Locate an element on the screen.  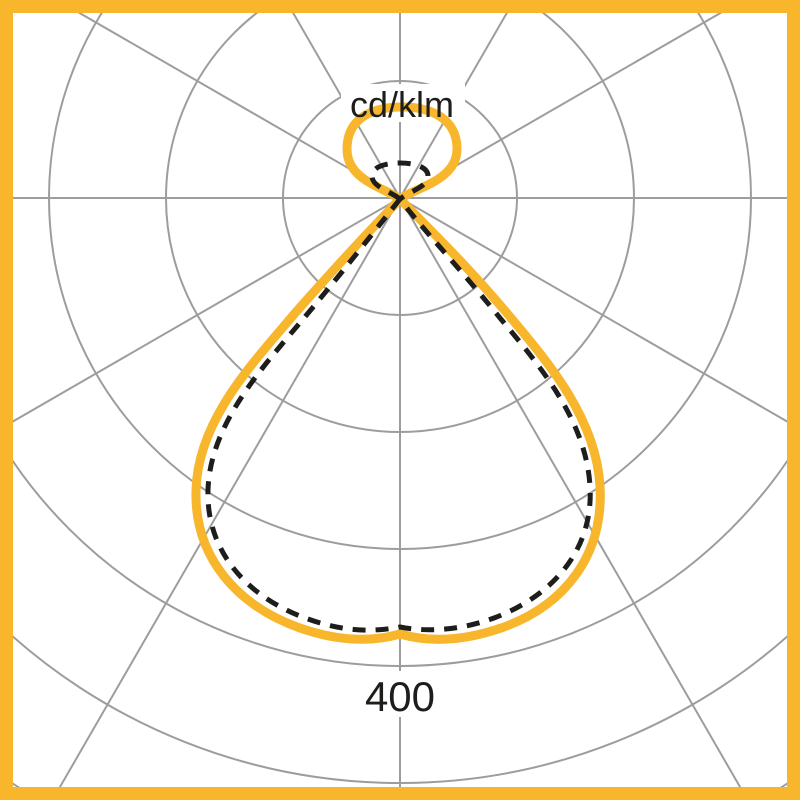
tick-label-background is located at coordinates (400, 694).